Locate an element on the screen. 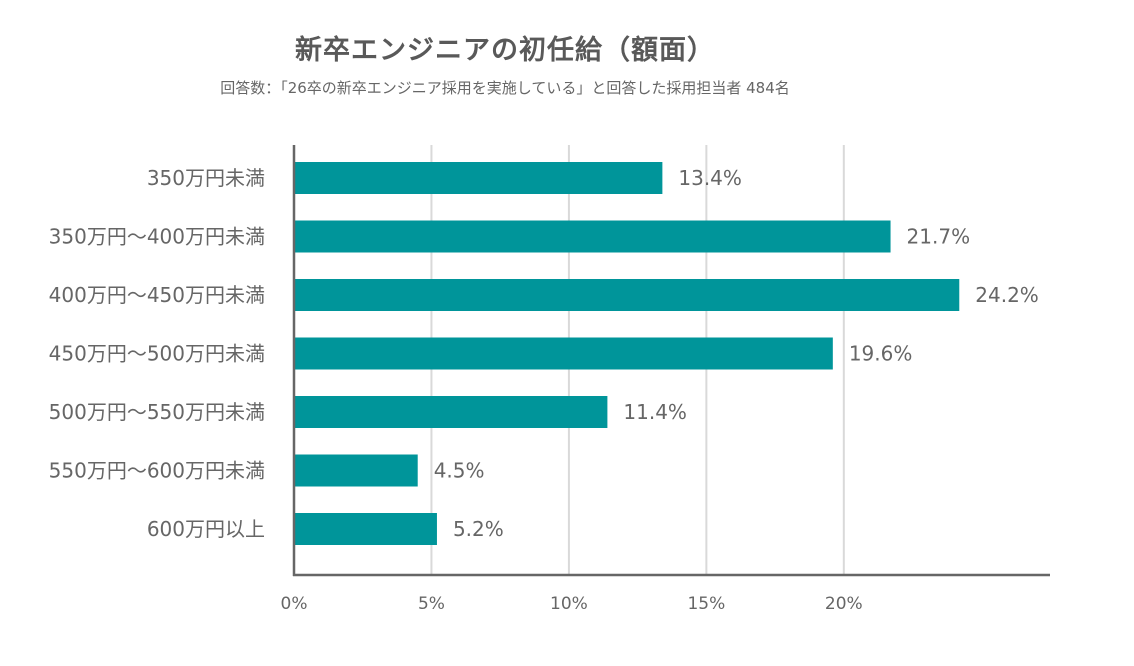 This screenshot has height=666, width=1134. value-label: 21.7% is located at coordinates (939, 237).